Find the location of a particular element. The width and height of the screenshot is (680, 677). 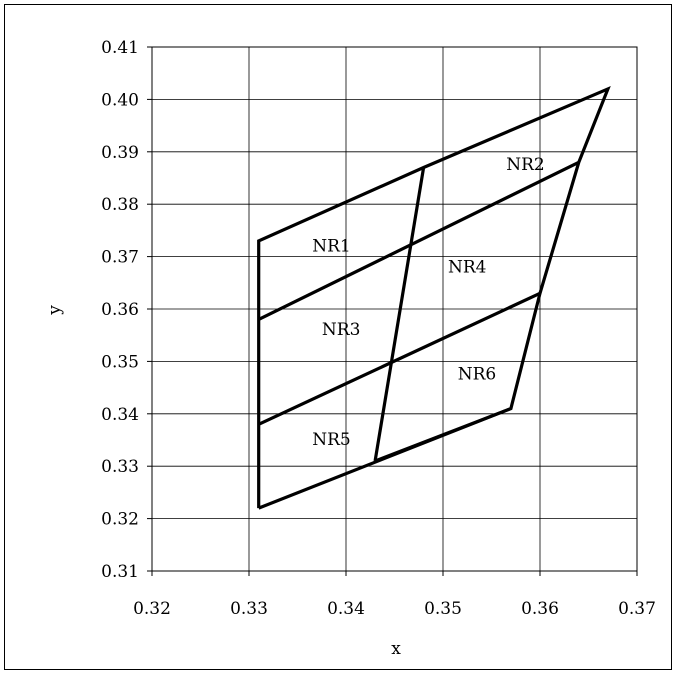

x-tick-label: 0.36 is located at coordinates (540, 609).